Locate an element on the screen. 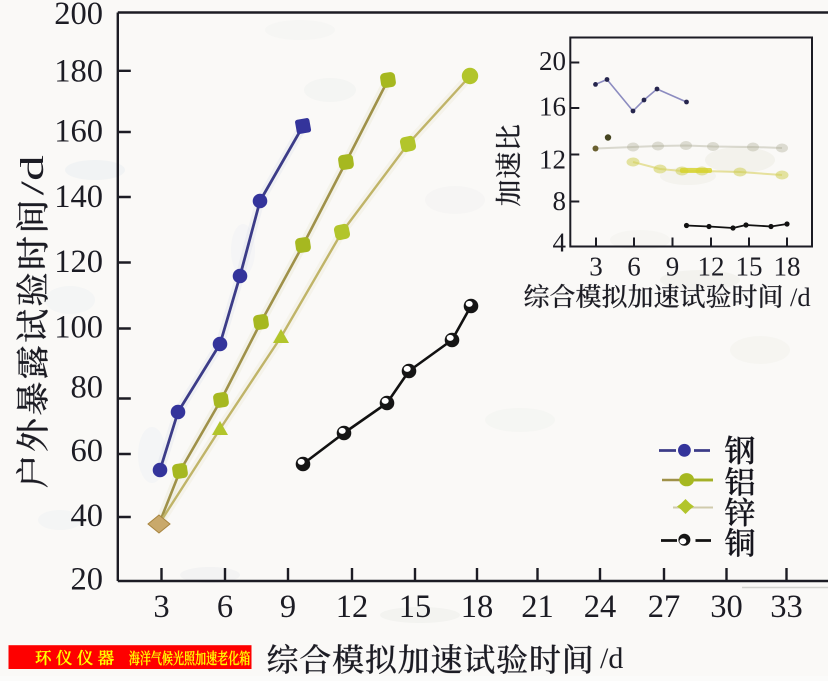 This screenshot has width=828, height=681. svg-text: 16 is located at coordinates (552, 107).